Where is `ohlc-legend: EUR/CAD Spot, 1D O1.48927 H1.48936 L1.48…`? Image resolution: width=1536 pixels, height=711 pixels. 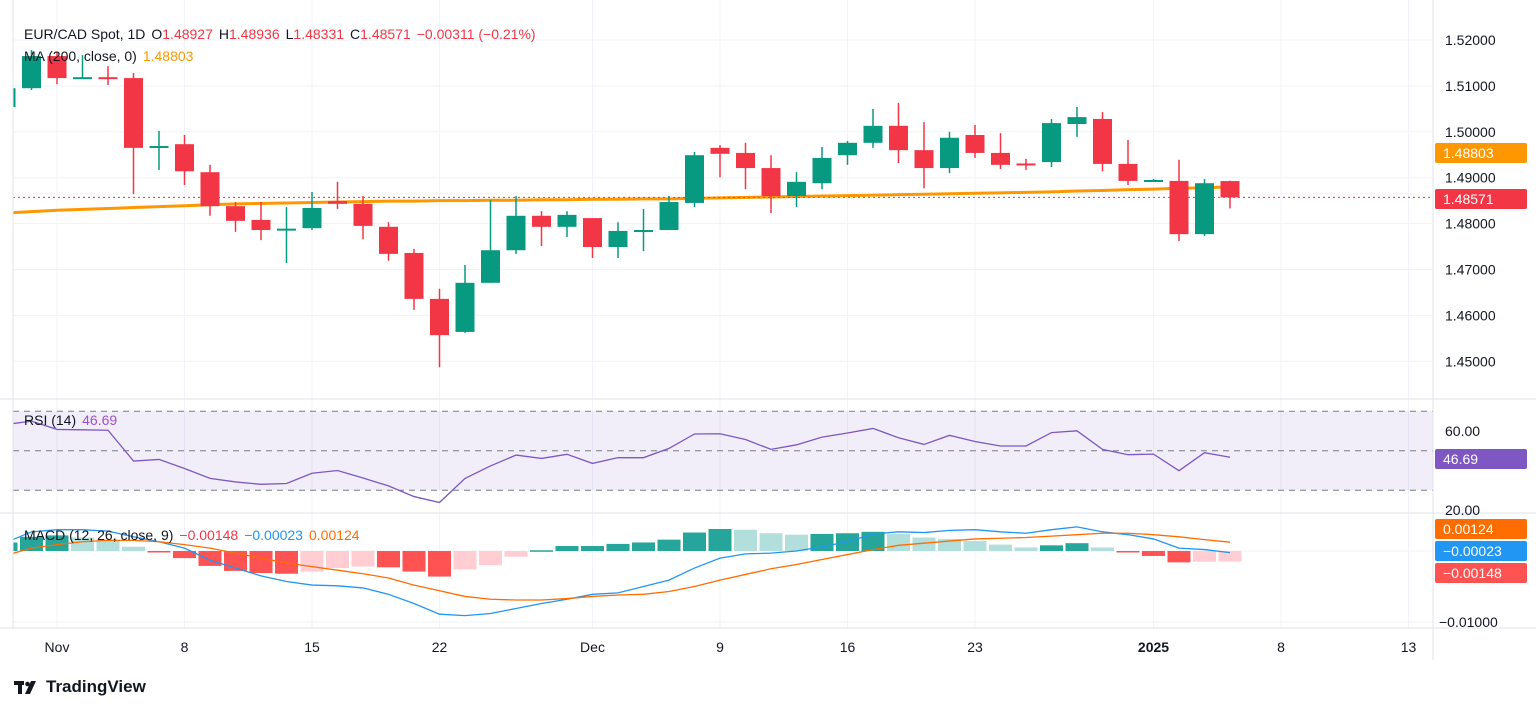
ohlc-legend: EUR/CAD Spot, 1D O1.48927 H1.48936 L1.48… is located at coordinates (280, 34).